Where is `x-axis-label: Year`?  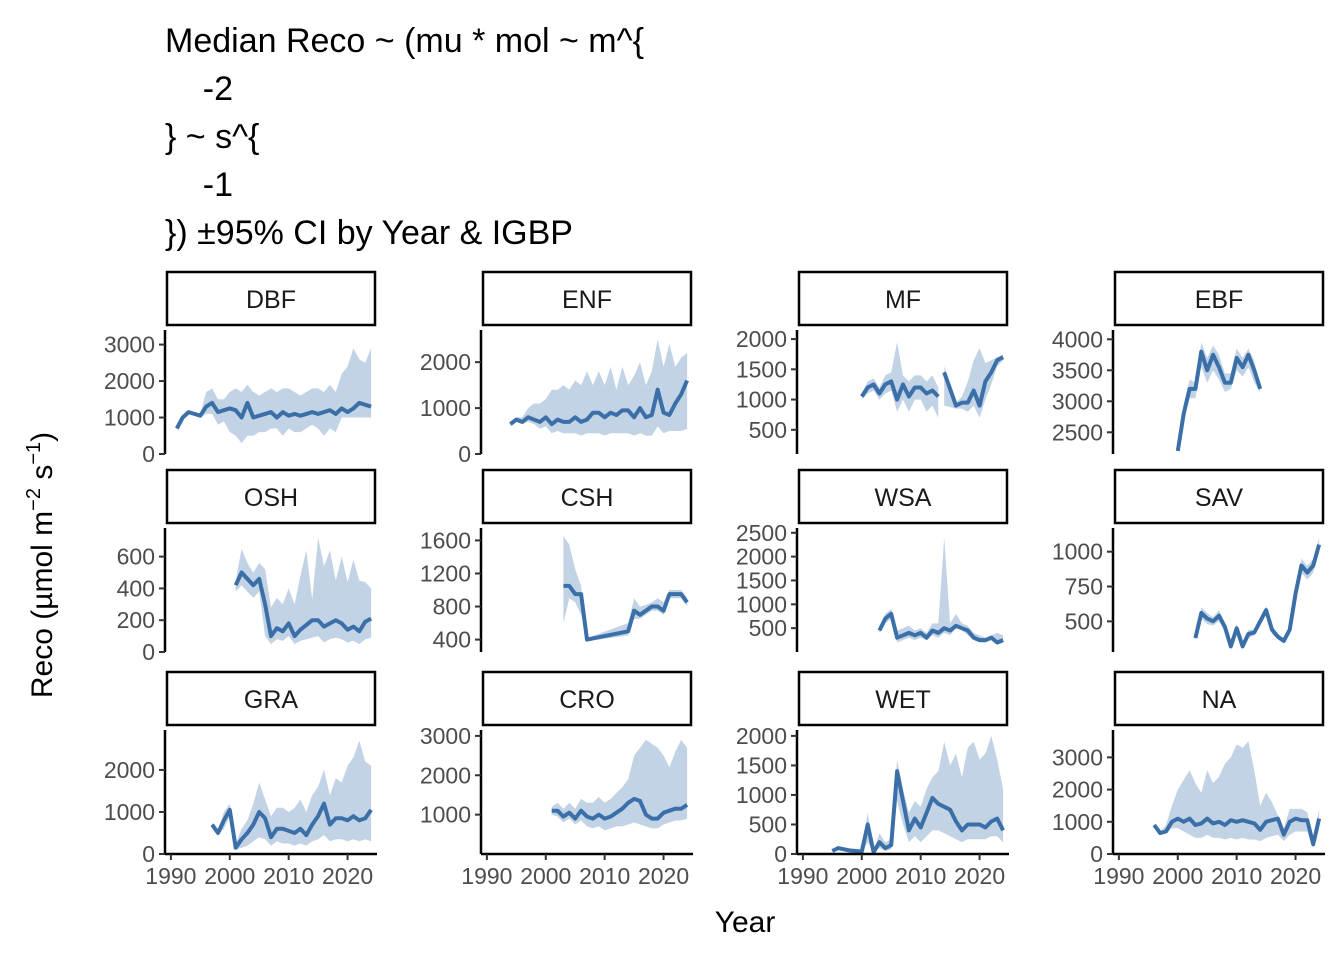
x-axis-label: Year is located at coordinates (745, 922).